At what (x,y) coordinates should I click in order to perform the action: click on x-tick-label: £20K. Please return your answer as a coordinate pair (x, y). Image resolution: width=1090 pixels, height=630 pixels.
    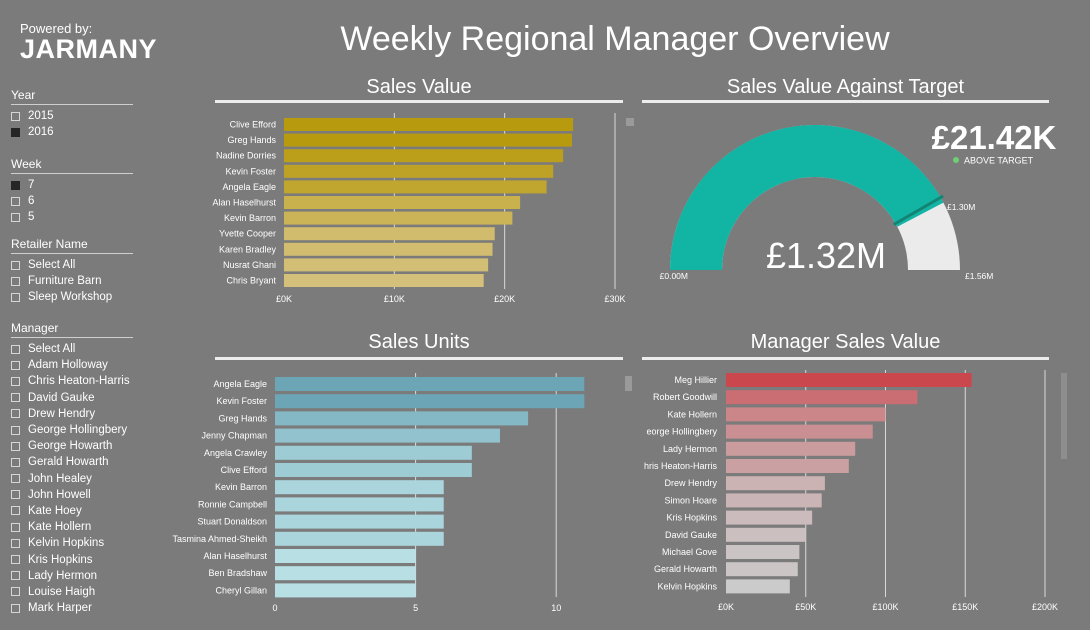
    Looking at the image, I should click on (504, 299).